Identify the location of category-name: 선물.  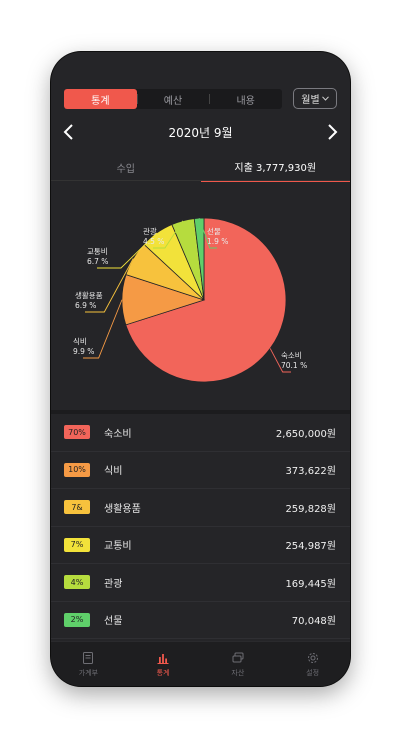
(113, 622).